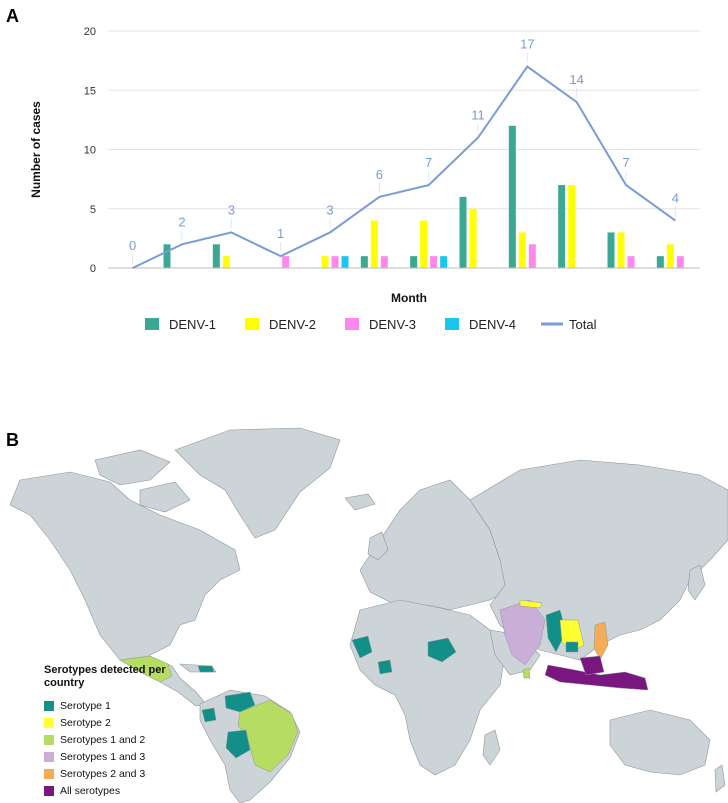 Image resolution: width=728 pixels, height=803 pixels. What do you see at coordinates (209, 715) in the screenshot?
I see `ecuador` at bounding box center [209, 715].